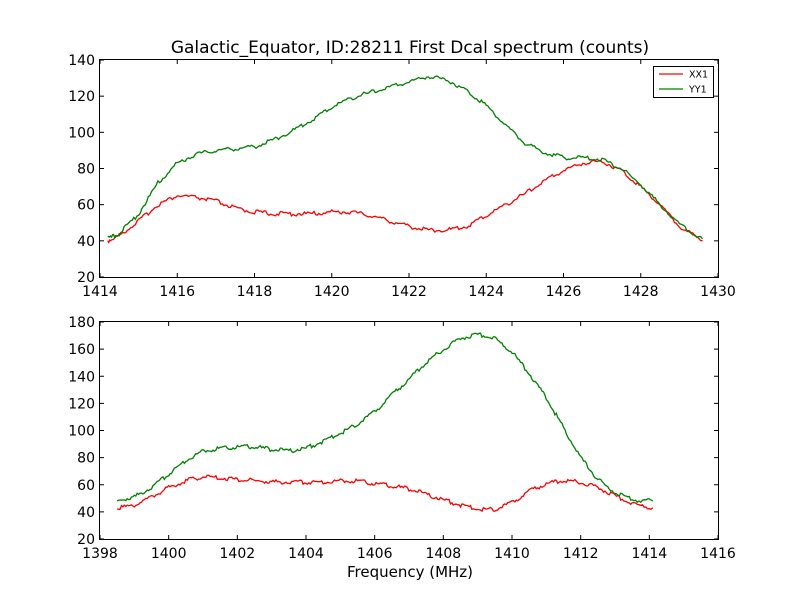 The height and width of the screenshot is (600, 800). What do you see at coordinates (697, 90) in the screenshot?
I see `legend-label-yy1: YY1` at bounding box center [697, 90].